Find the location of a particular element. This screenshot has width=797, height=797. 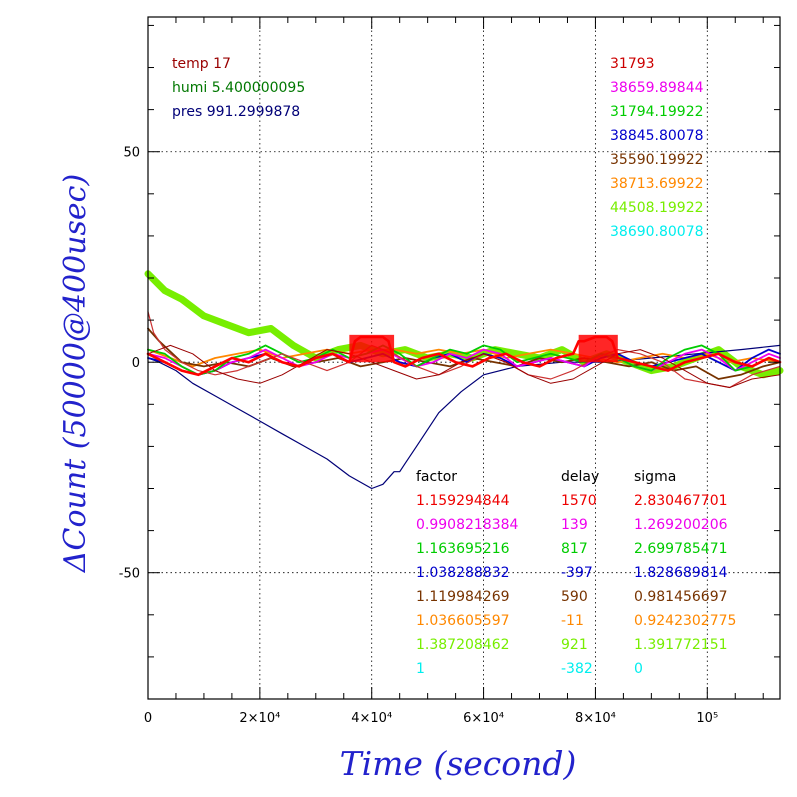

y-tick-label: -50 is located at coordinates (129, 574).